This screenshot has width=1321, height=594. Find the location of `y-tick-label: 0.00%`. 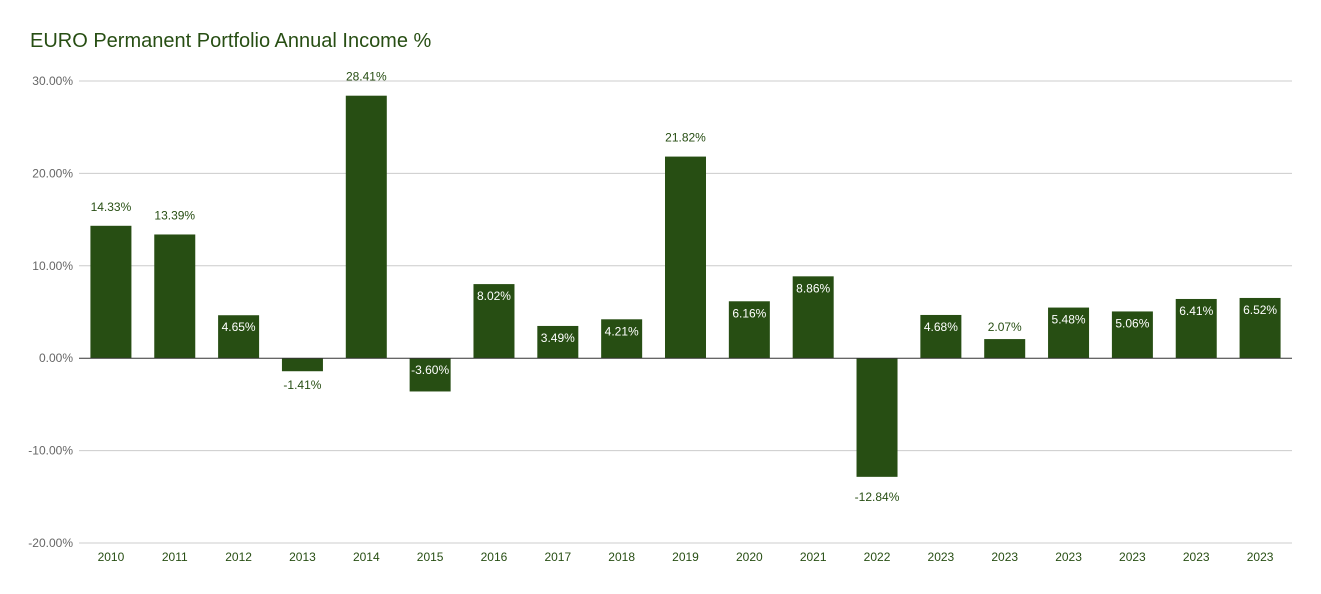

y-tick-label: 0.00% is located at coordinates (56, 358).